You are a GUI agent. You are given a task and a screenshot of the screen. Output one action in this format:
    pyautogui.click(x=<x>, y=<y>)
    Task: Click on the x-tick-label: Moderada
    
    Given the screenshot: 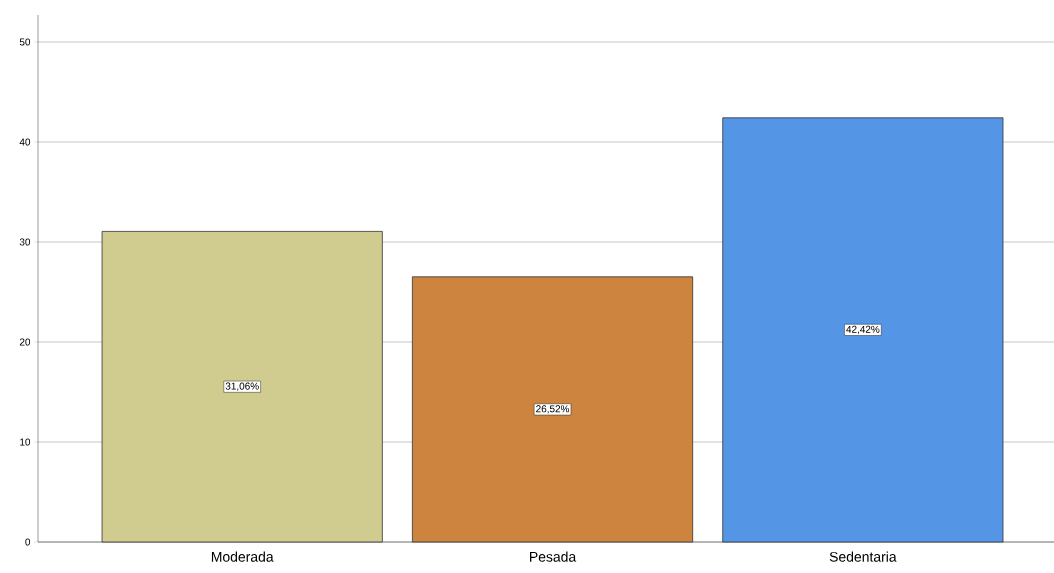 What is the action you would take?
    pyautogui.click(x=242, y=556)
    